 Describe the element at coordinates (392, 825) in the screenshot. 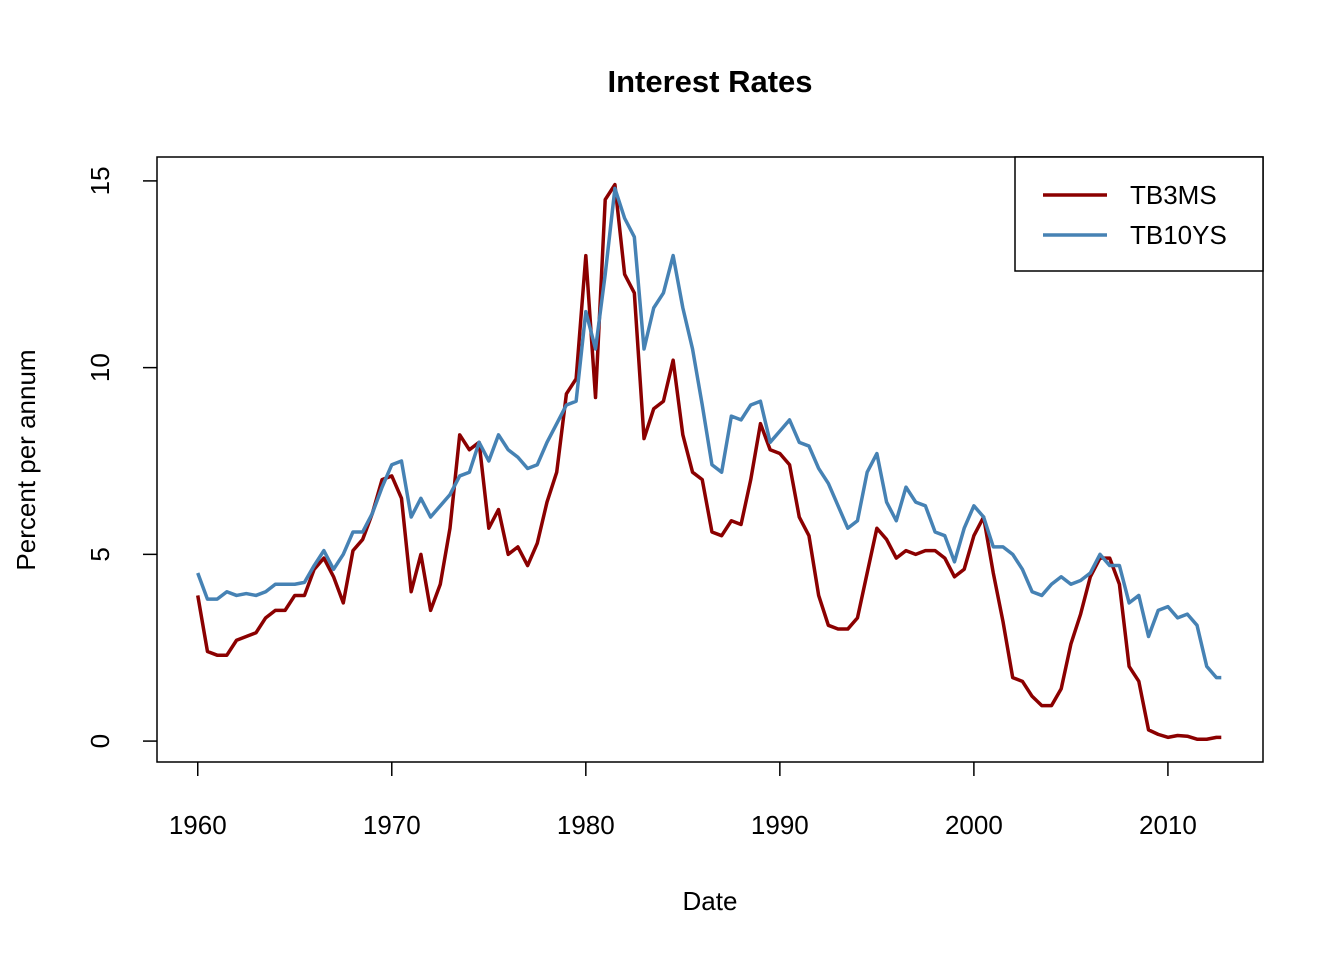

I see `x-tick-label: 1970` at that location.